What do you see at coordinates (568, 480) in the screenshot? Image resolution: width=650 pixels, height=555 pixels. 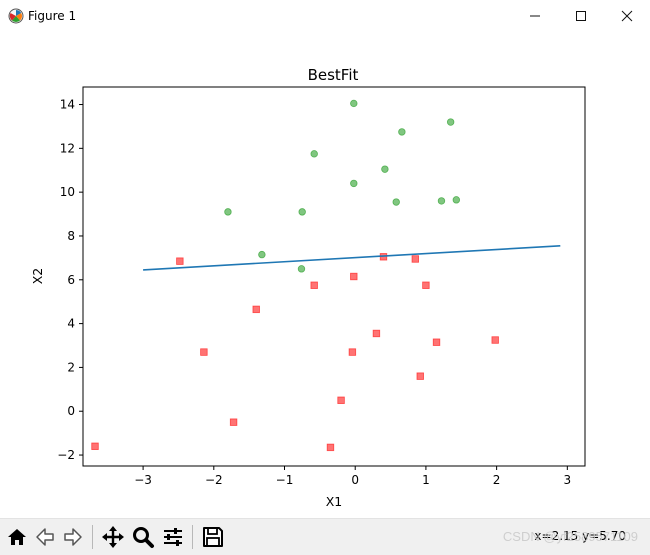 I see `x-tick-label: 3` at bounding box center [568, 480].